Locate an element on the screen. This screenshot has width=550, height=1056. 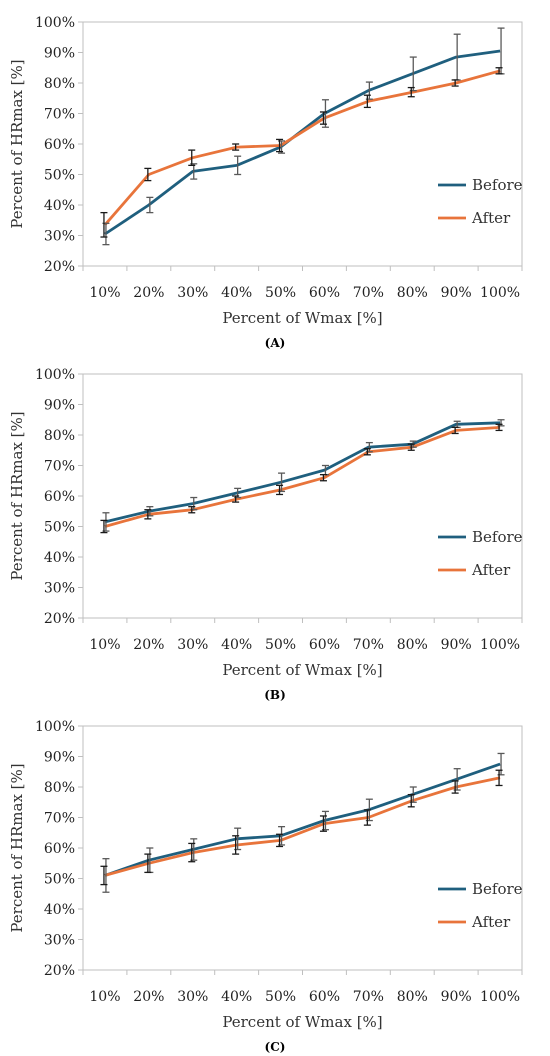
legend-label-before: Before is located at coordinates (497, 537).